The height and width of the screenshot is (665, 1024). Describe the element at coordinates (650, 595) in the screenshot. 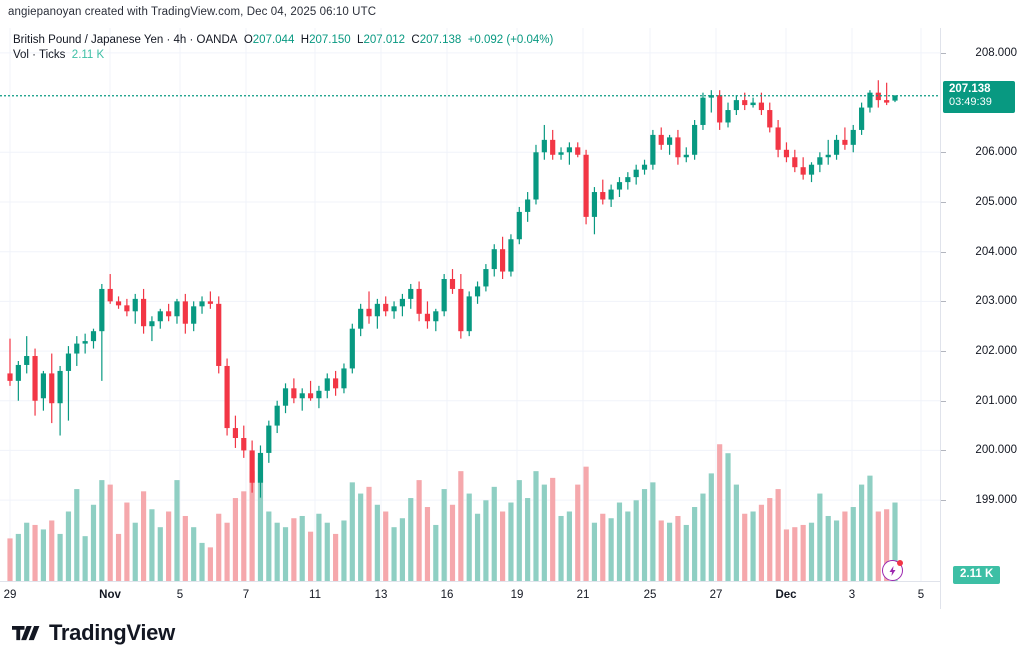

I see `time-axis-tick-label: 25` at that location.